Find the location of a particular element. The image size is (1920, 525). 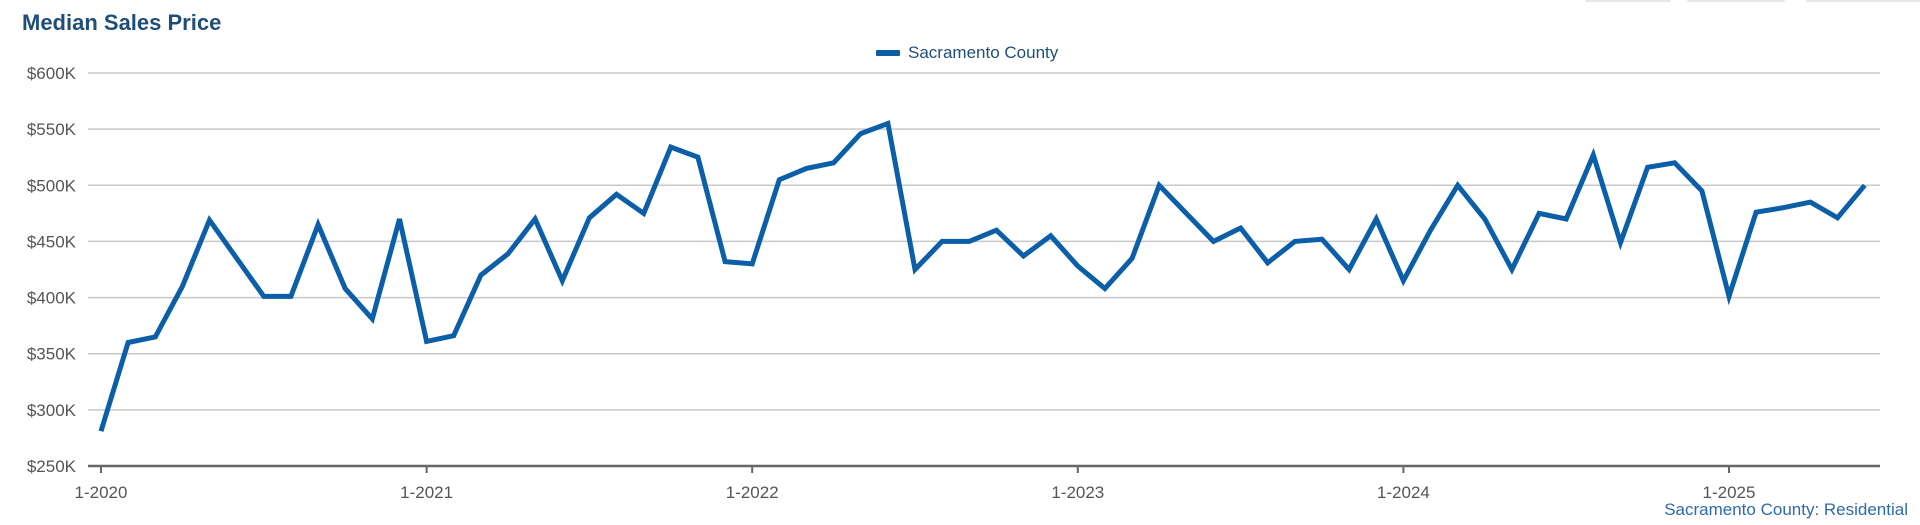

x-tick-label: 1-2020 is located at coordinates (101, 492).